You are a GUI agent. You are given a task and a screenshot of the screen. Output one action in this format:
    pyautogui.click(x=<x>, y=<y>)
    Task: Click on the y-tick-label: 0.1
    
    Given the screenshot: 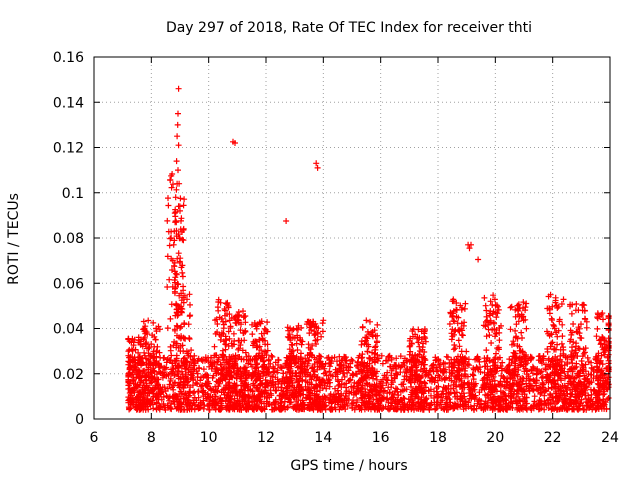 What is the action you would take?
    pyautogui.click(x=73, y=194)
    